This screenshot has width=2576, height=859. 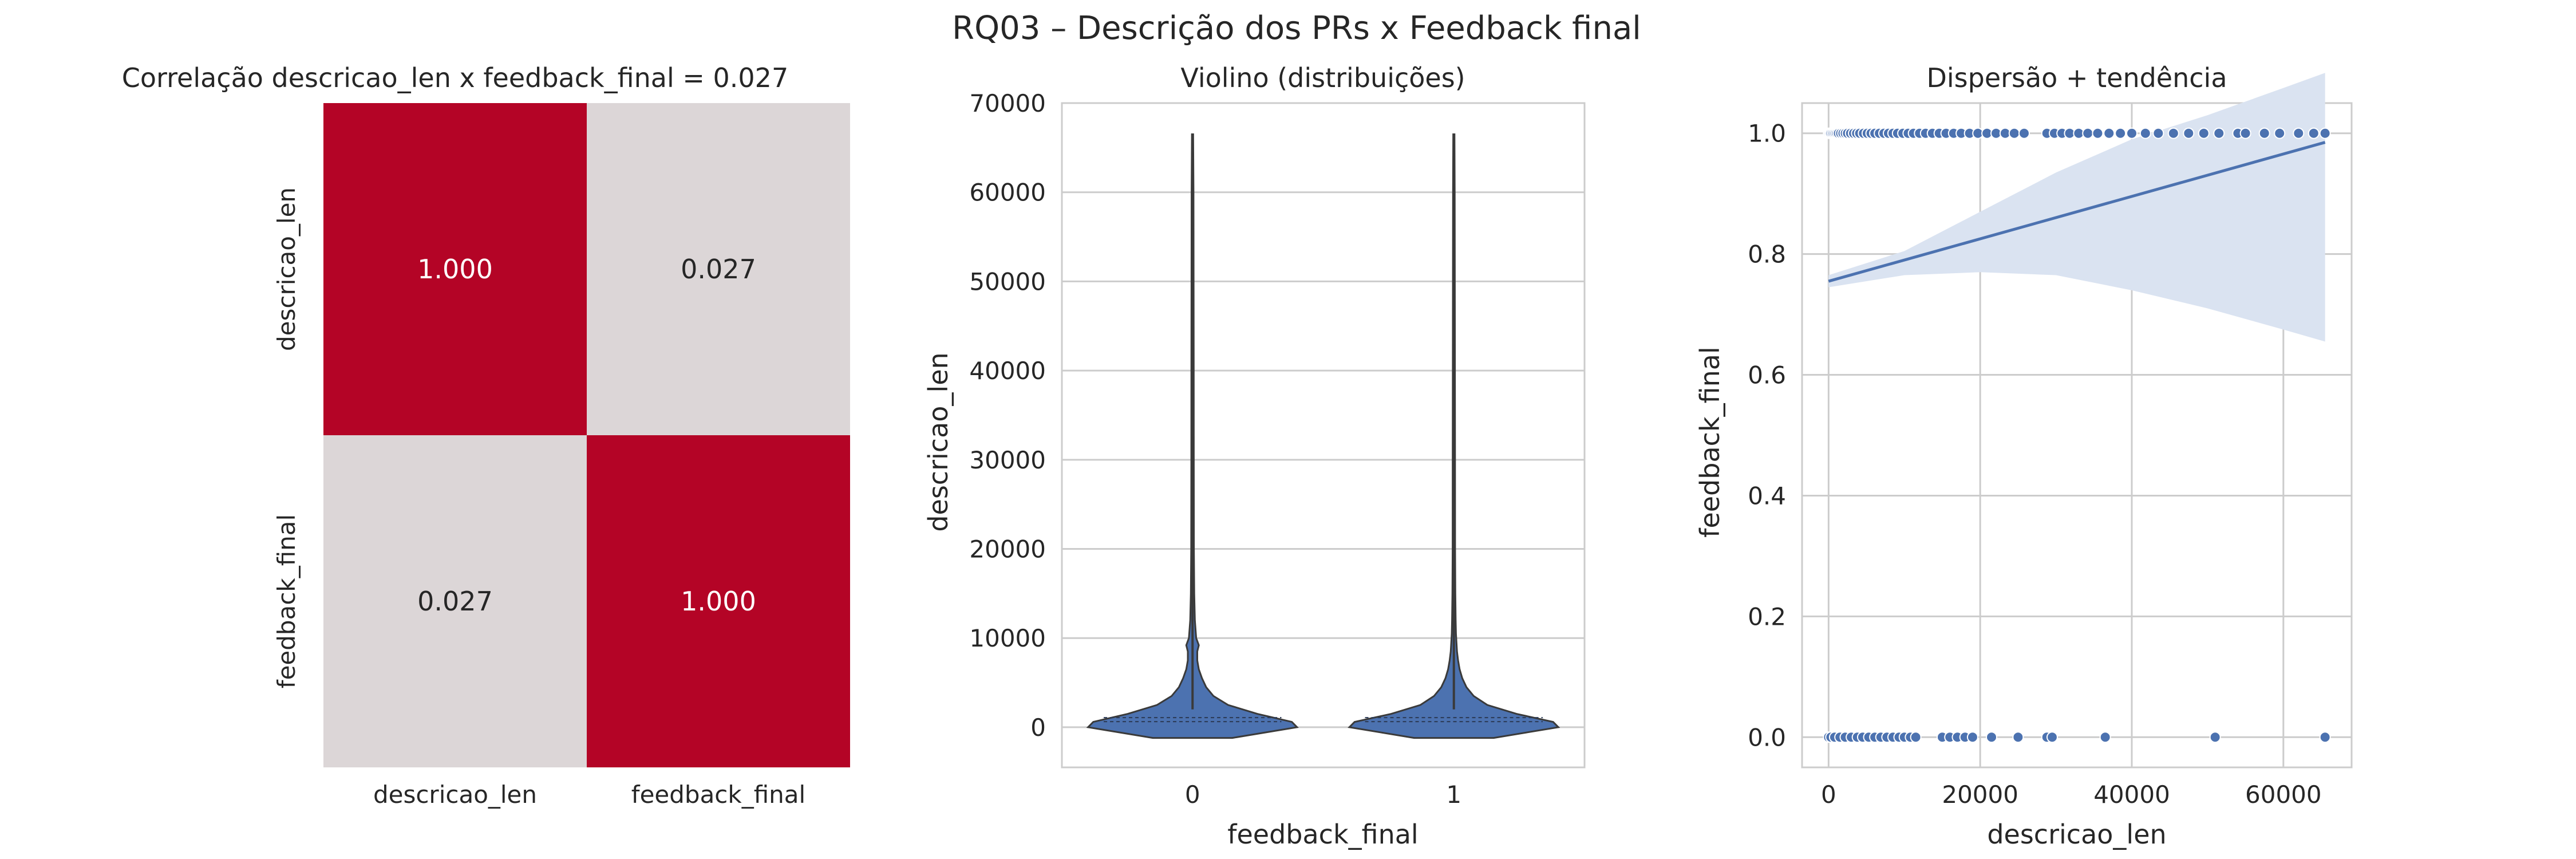 I want to click on violin-ytick-label: 40000, so click(x=1007, y=371).